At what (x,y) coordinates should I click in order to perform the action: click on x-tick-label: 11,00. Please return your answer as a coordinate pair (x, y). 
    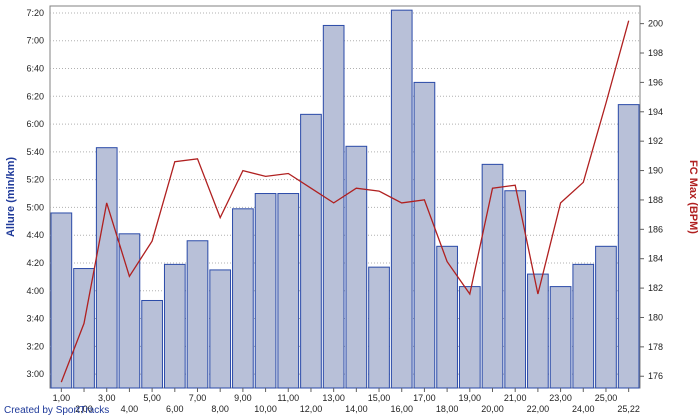
    Looking at the image, I should click on (288, 398).